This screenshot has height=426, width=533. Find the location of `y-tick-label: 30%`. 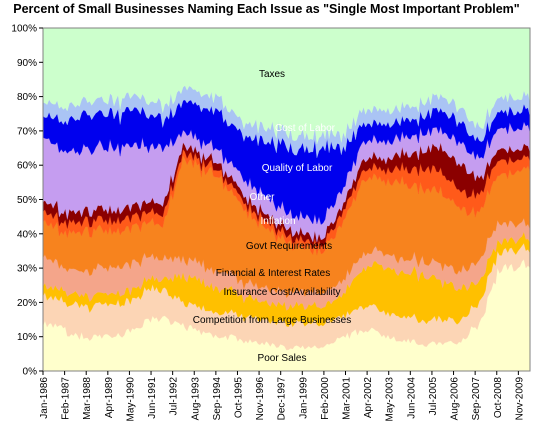

y-tick-label: 30% is located at coordinates (27, 269).